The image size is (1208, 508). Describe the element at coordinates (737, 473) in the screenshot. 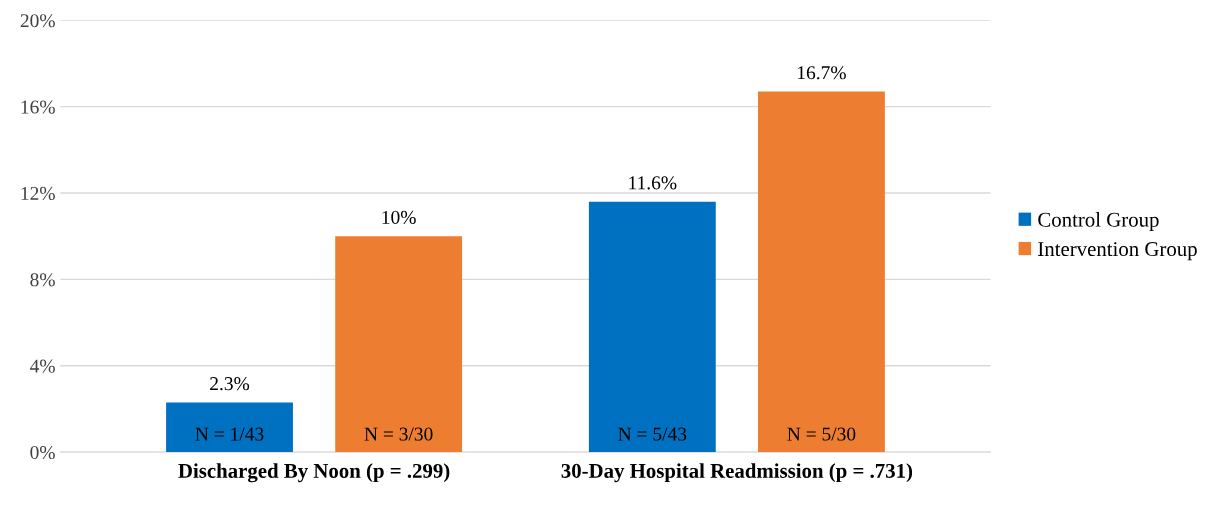

I see `x-tick-label: 30-Day Hospital Readmission (p = .731)` at that location.